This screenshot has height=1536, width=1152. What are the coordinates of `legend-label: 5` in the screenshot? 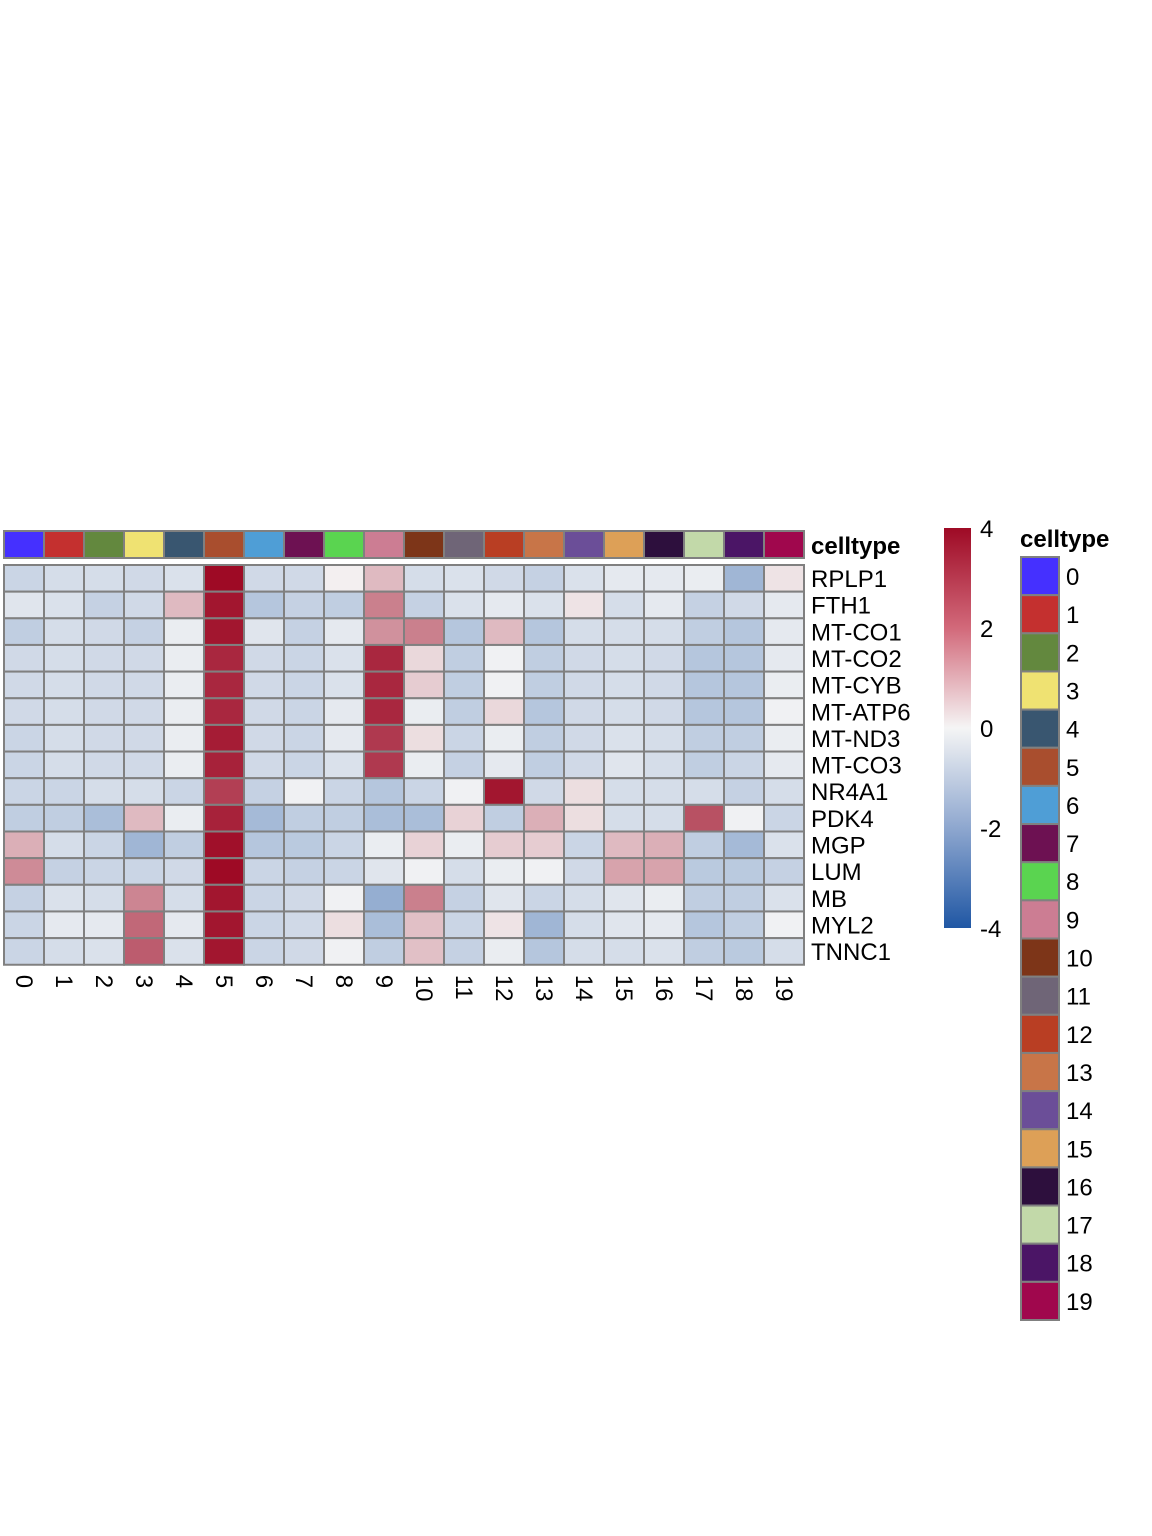 It's located at (1072, 768).